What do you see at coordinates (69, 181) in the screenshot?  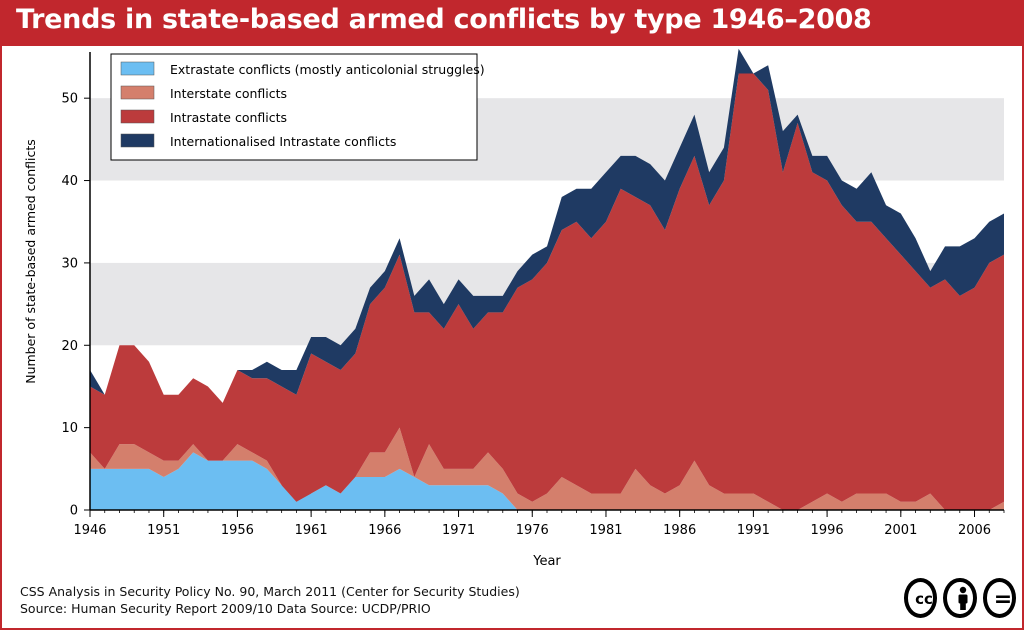 I see `y-tick-label: 40` at bounding box center [69, 181].